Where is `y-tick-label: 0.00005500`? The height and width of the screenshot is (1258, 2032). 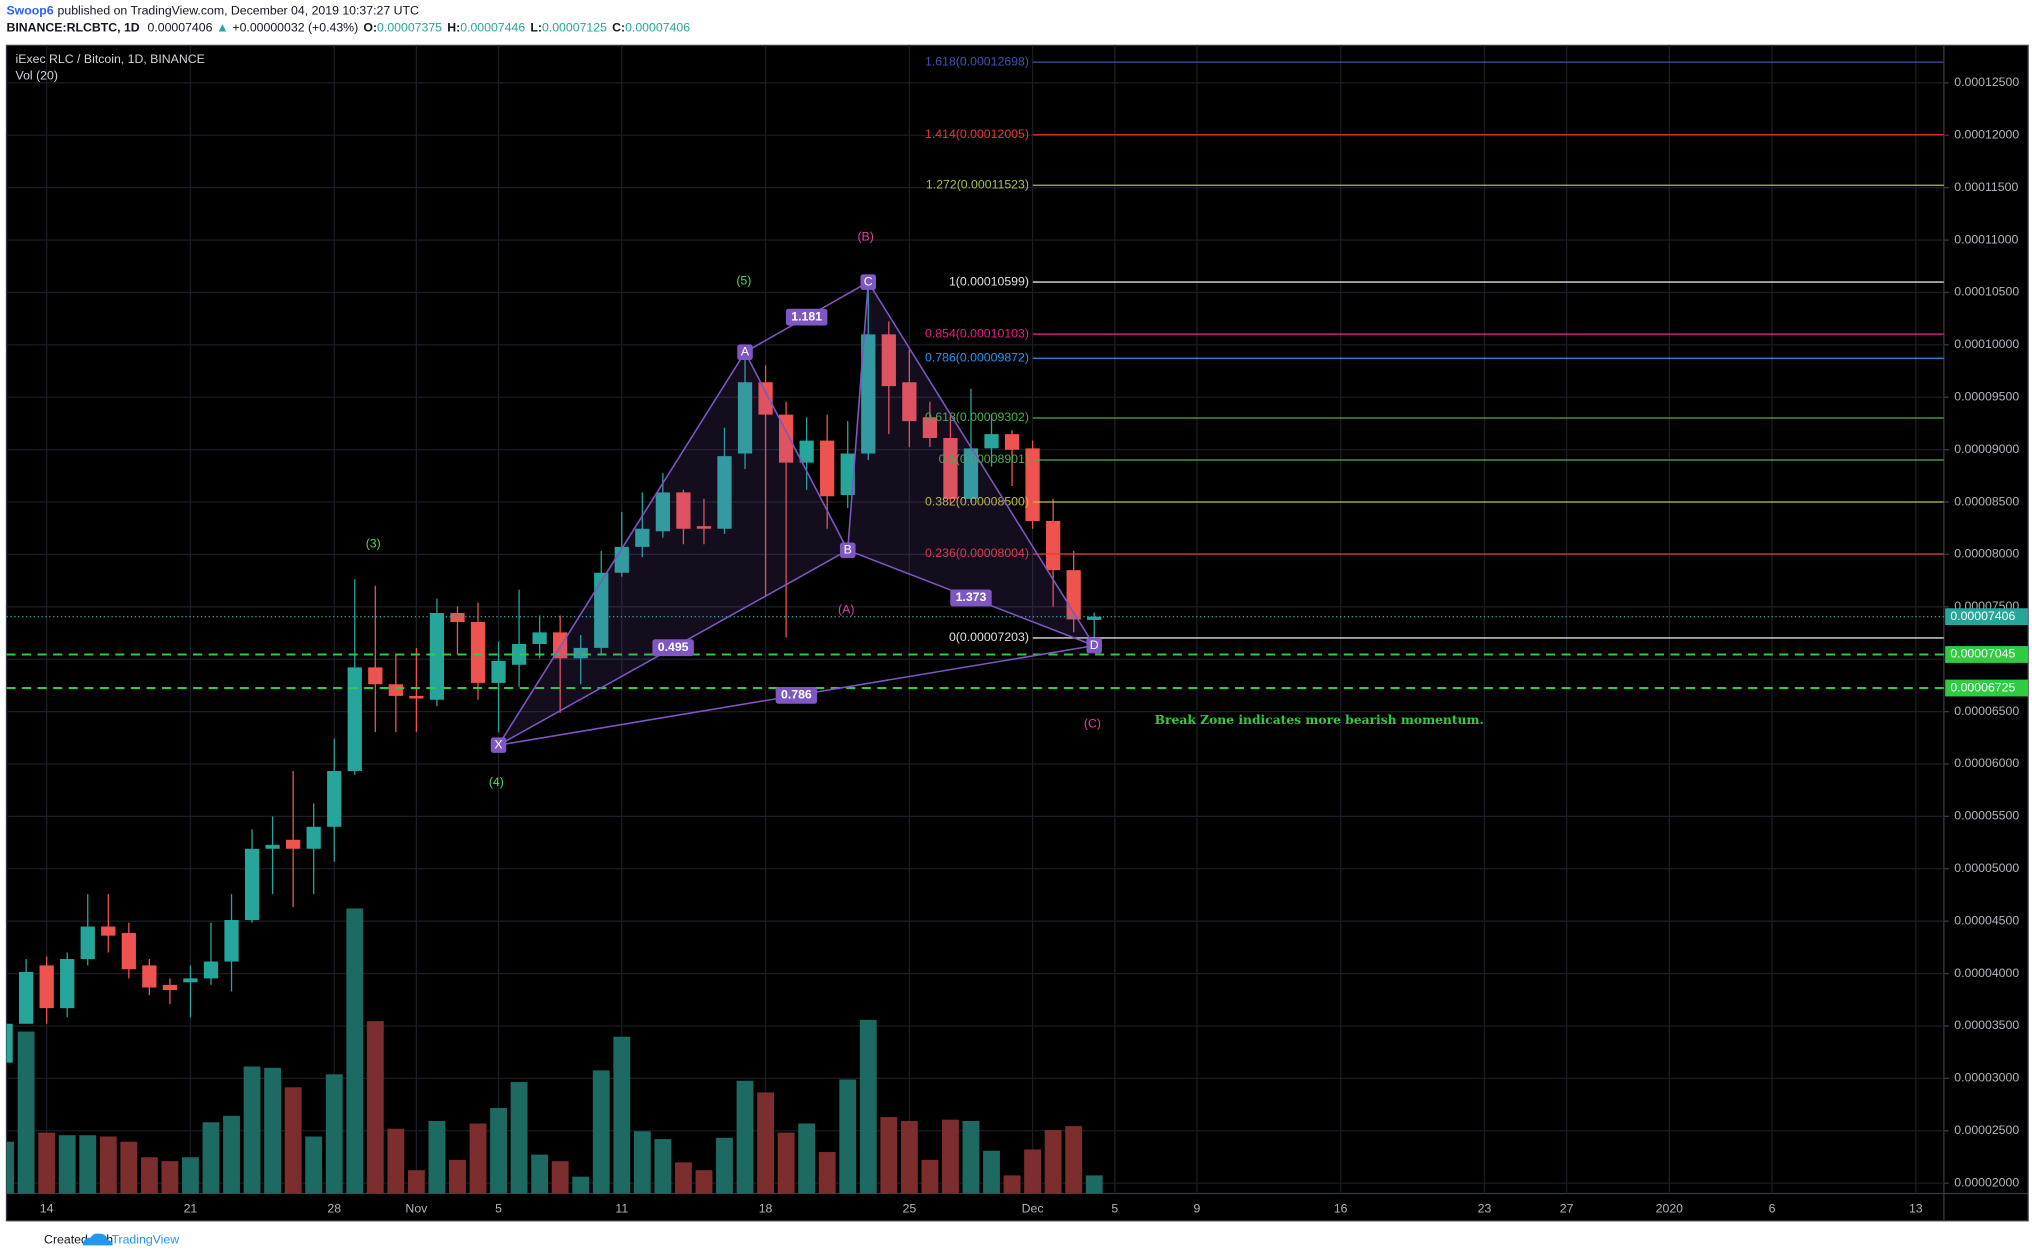
y-tick-label: 0.00005500 is located at coordinates (1986, 816).